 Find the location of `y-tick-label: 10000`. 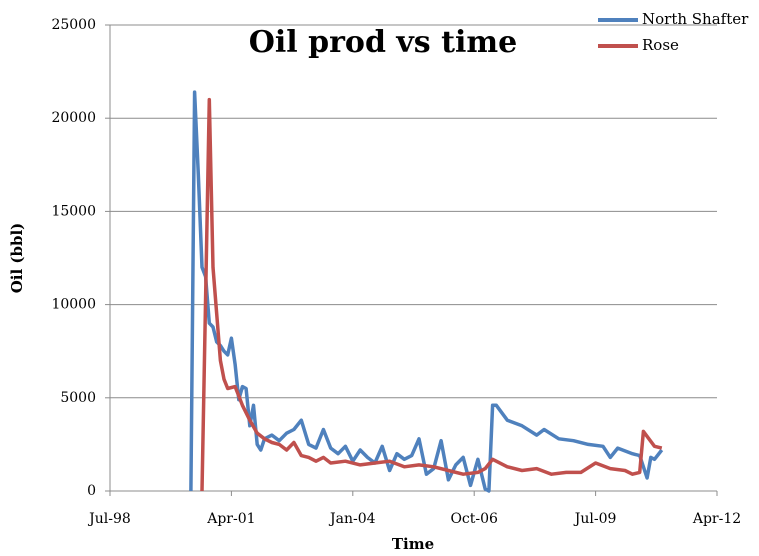

y-tick-label: 10000 is located at coordinates (73, 305).